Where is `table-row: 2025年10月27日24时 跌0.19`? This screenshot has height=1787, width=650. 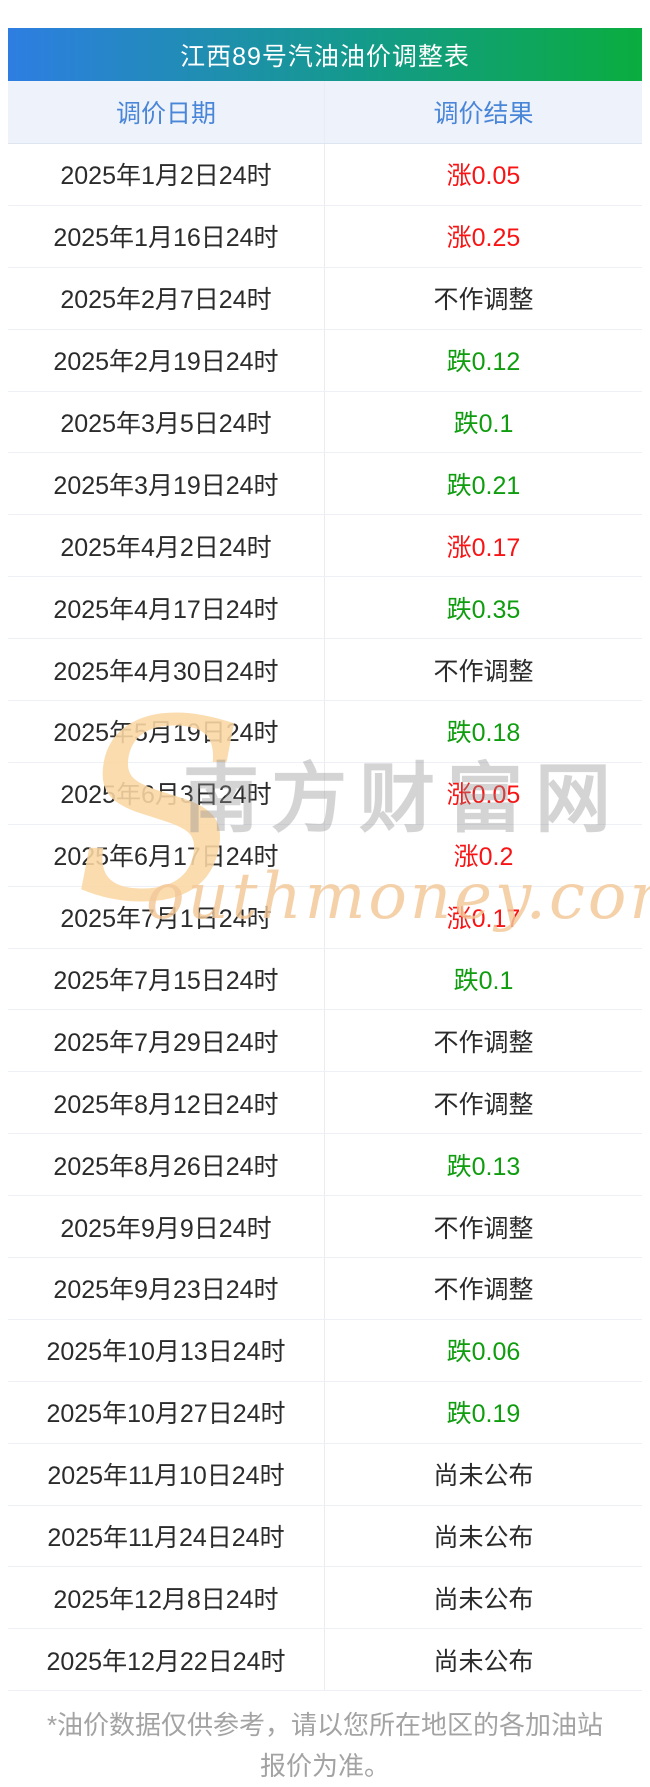
table-row: 2025年10月27日24时 跌0.19 is located at coordinates (325, 1412).